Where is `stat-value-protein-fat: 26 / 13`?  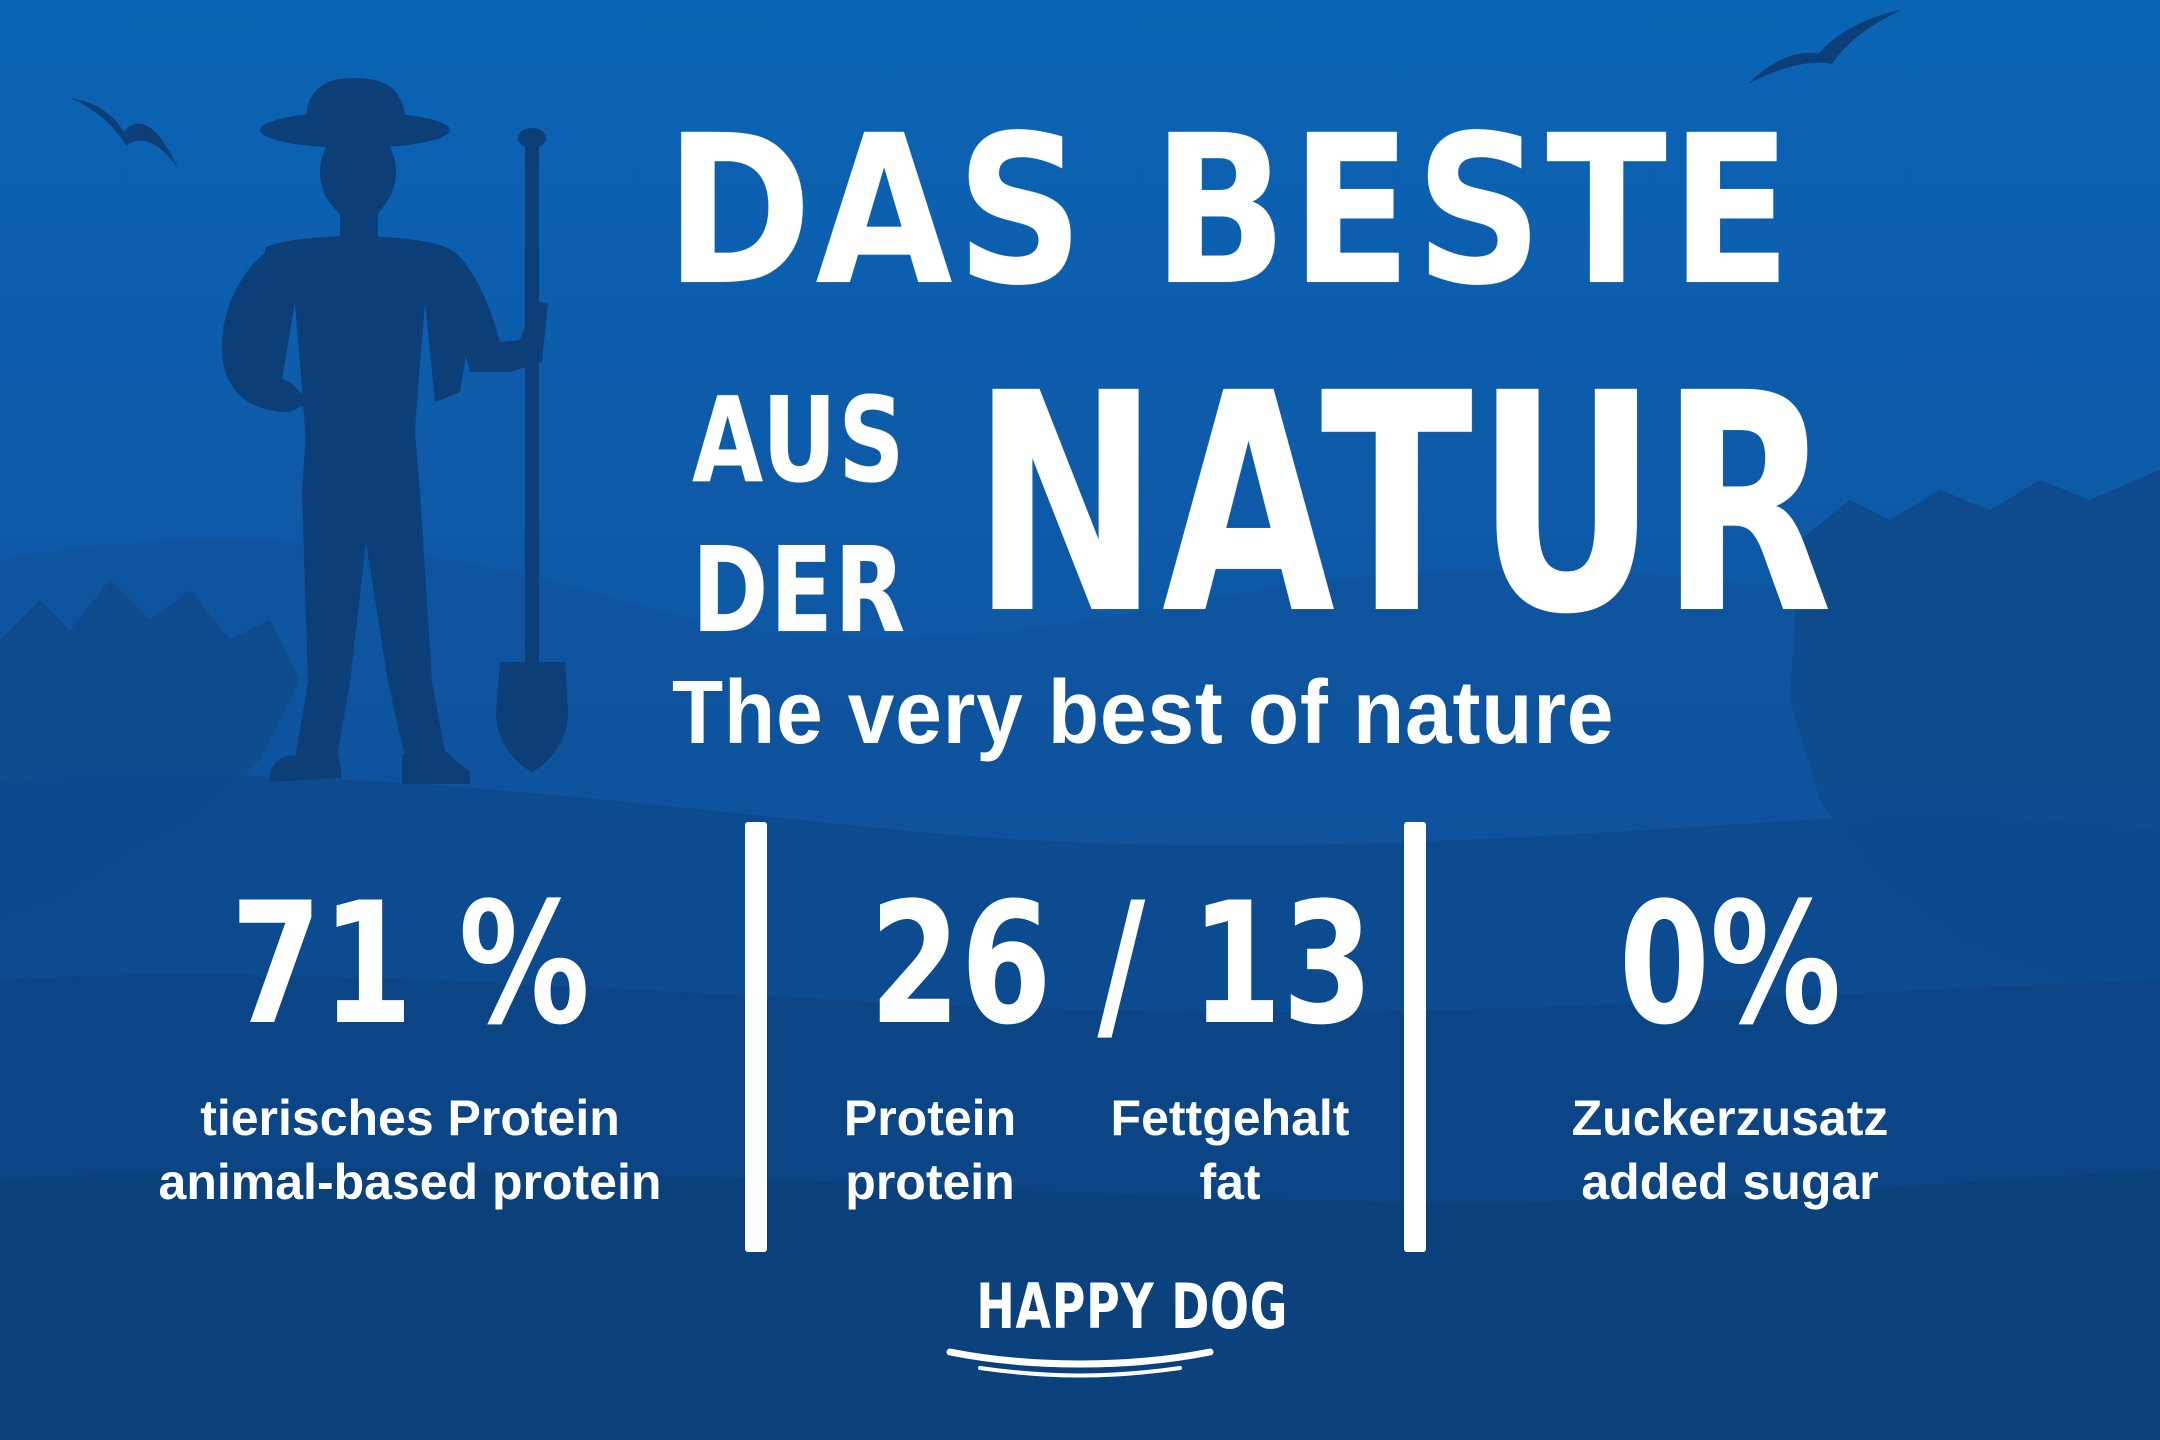
stat-value-protein-fat: 26 / 13 is located at coordinates (1121, 964).